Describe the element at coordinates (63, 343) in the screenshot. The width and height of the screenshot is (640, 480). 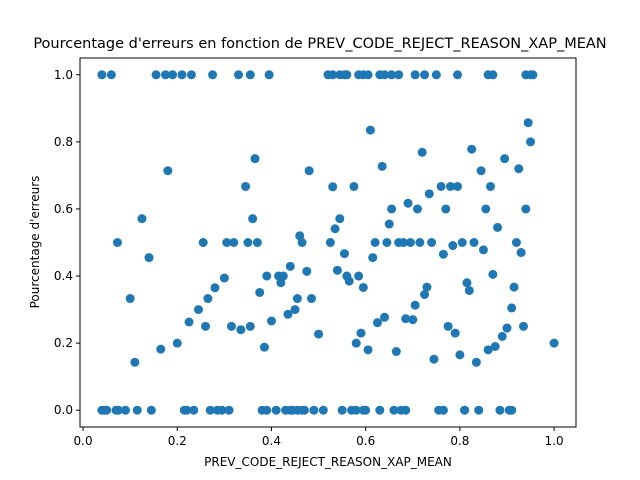
I see `y-tick-label: 0.2` at that location.